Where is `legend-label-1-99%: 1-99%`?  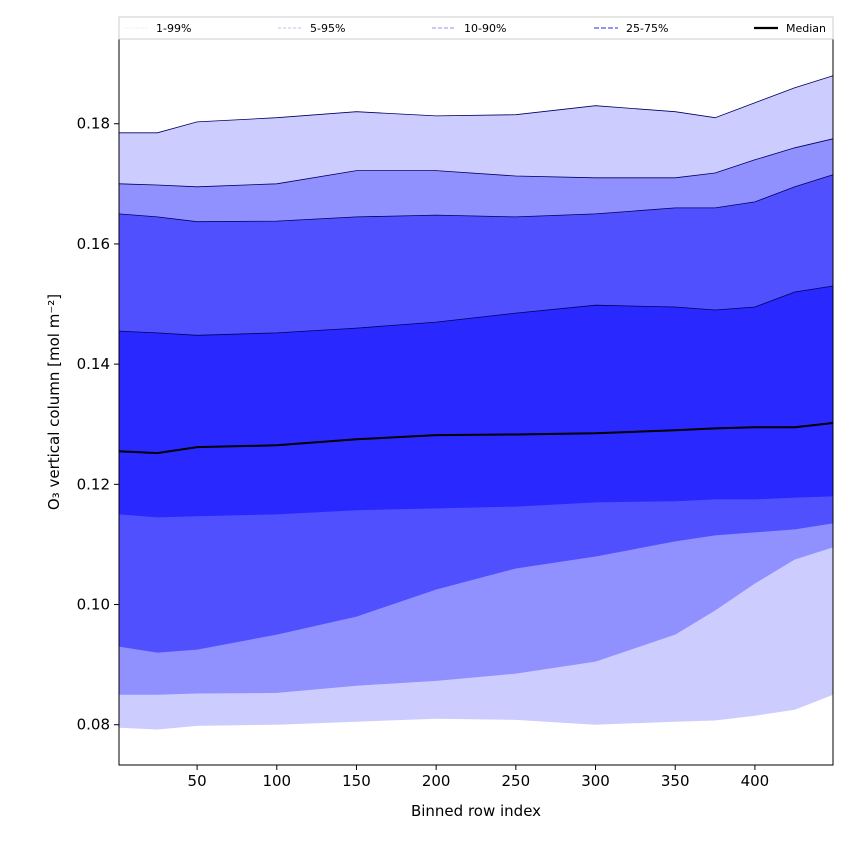
legend-label-1-99%: 1-99% is located at coordinates (173, 28).